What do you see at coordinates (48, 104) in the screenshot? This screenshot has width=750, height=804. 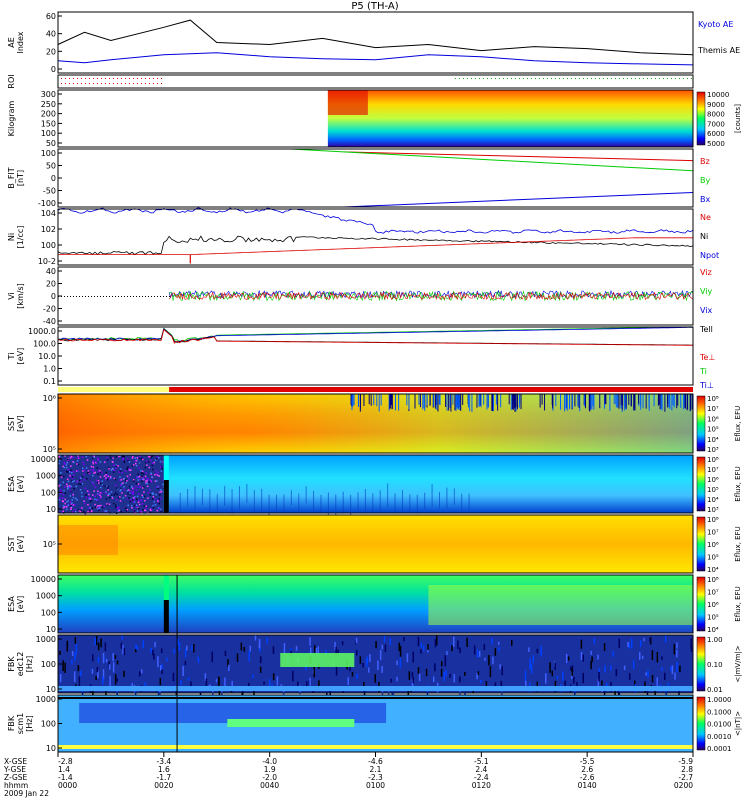 I see `y-tick-label: 250` at bounding box center [48, 104].